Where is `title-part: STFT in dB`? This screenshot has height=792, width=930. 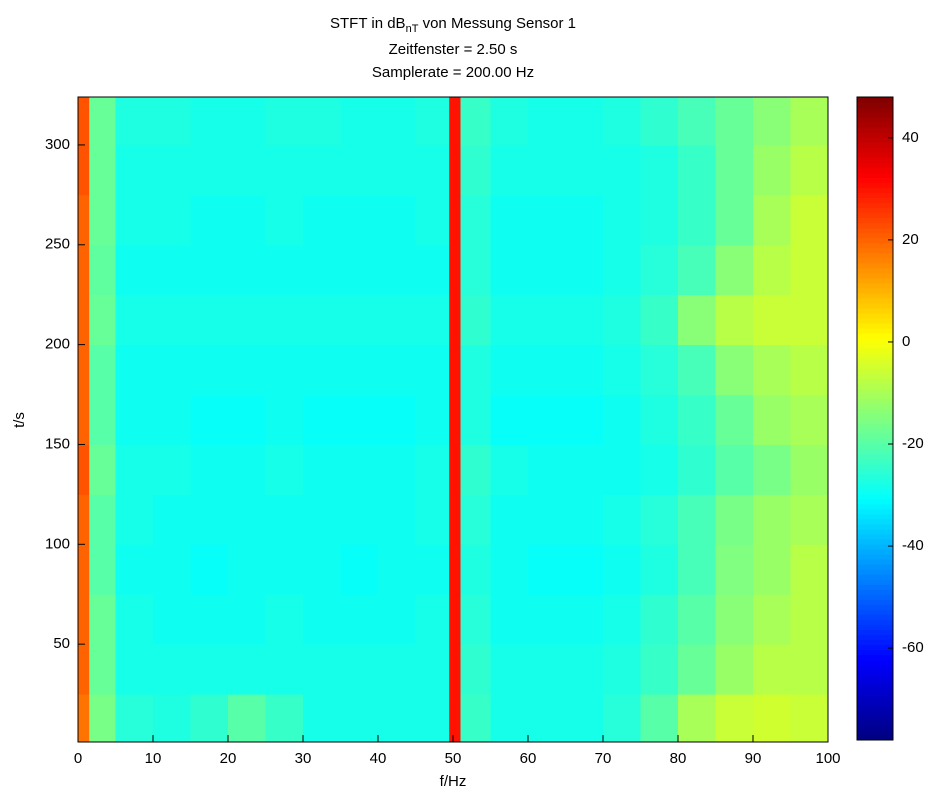
title-part: STFT in dB is located at coordinates (368, 23).